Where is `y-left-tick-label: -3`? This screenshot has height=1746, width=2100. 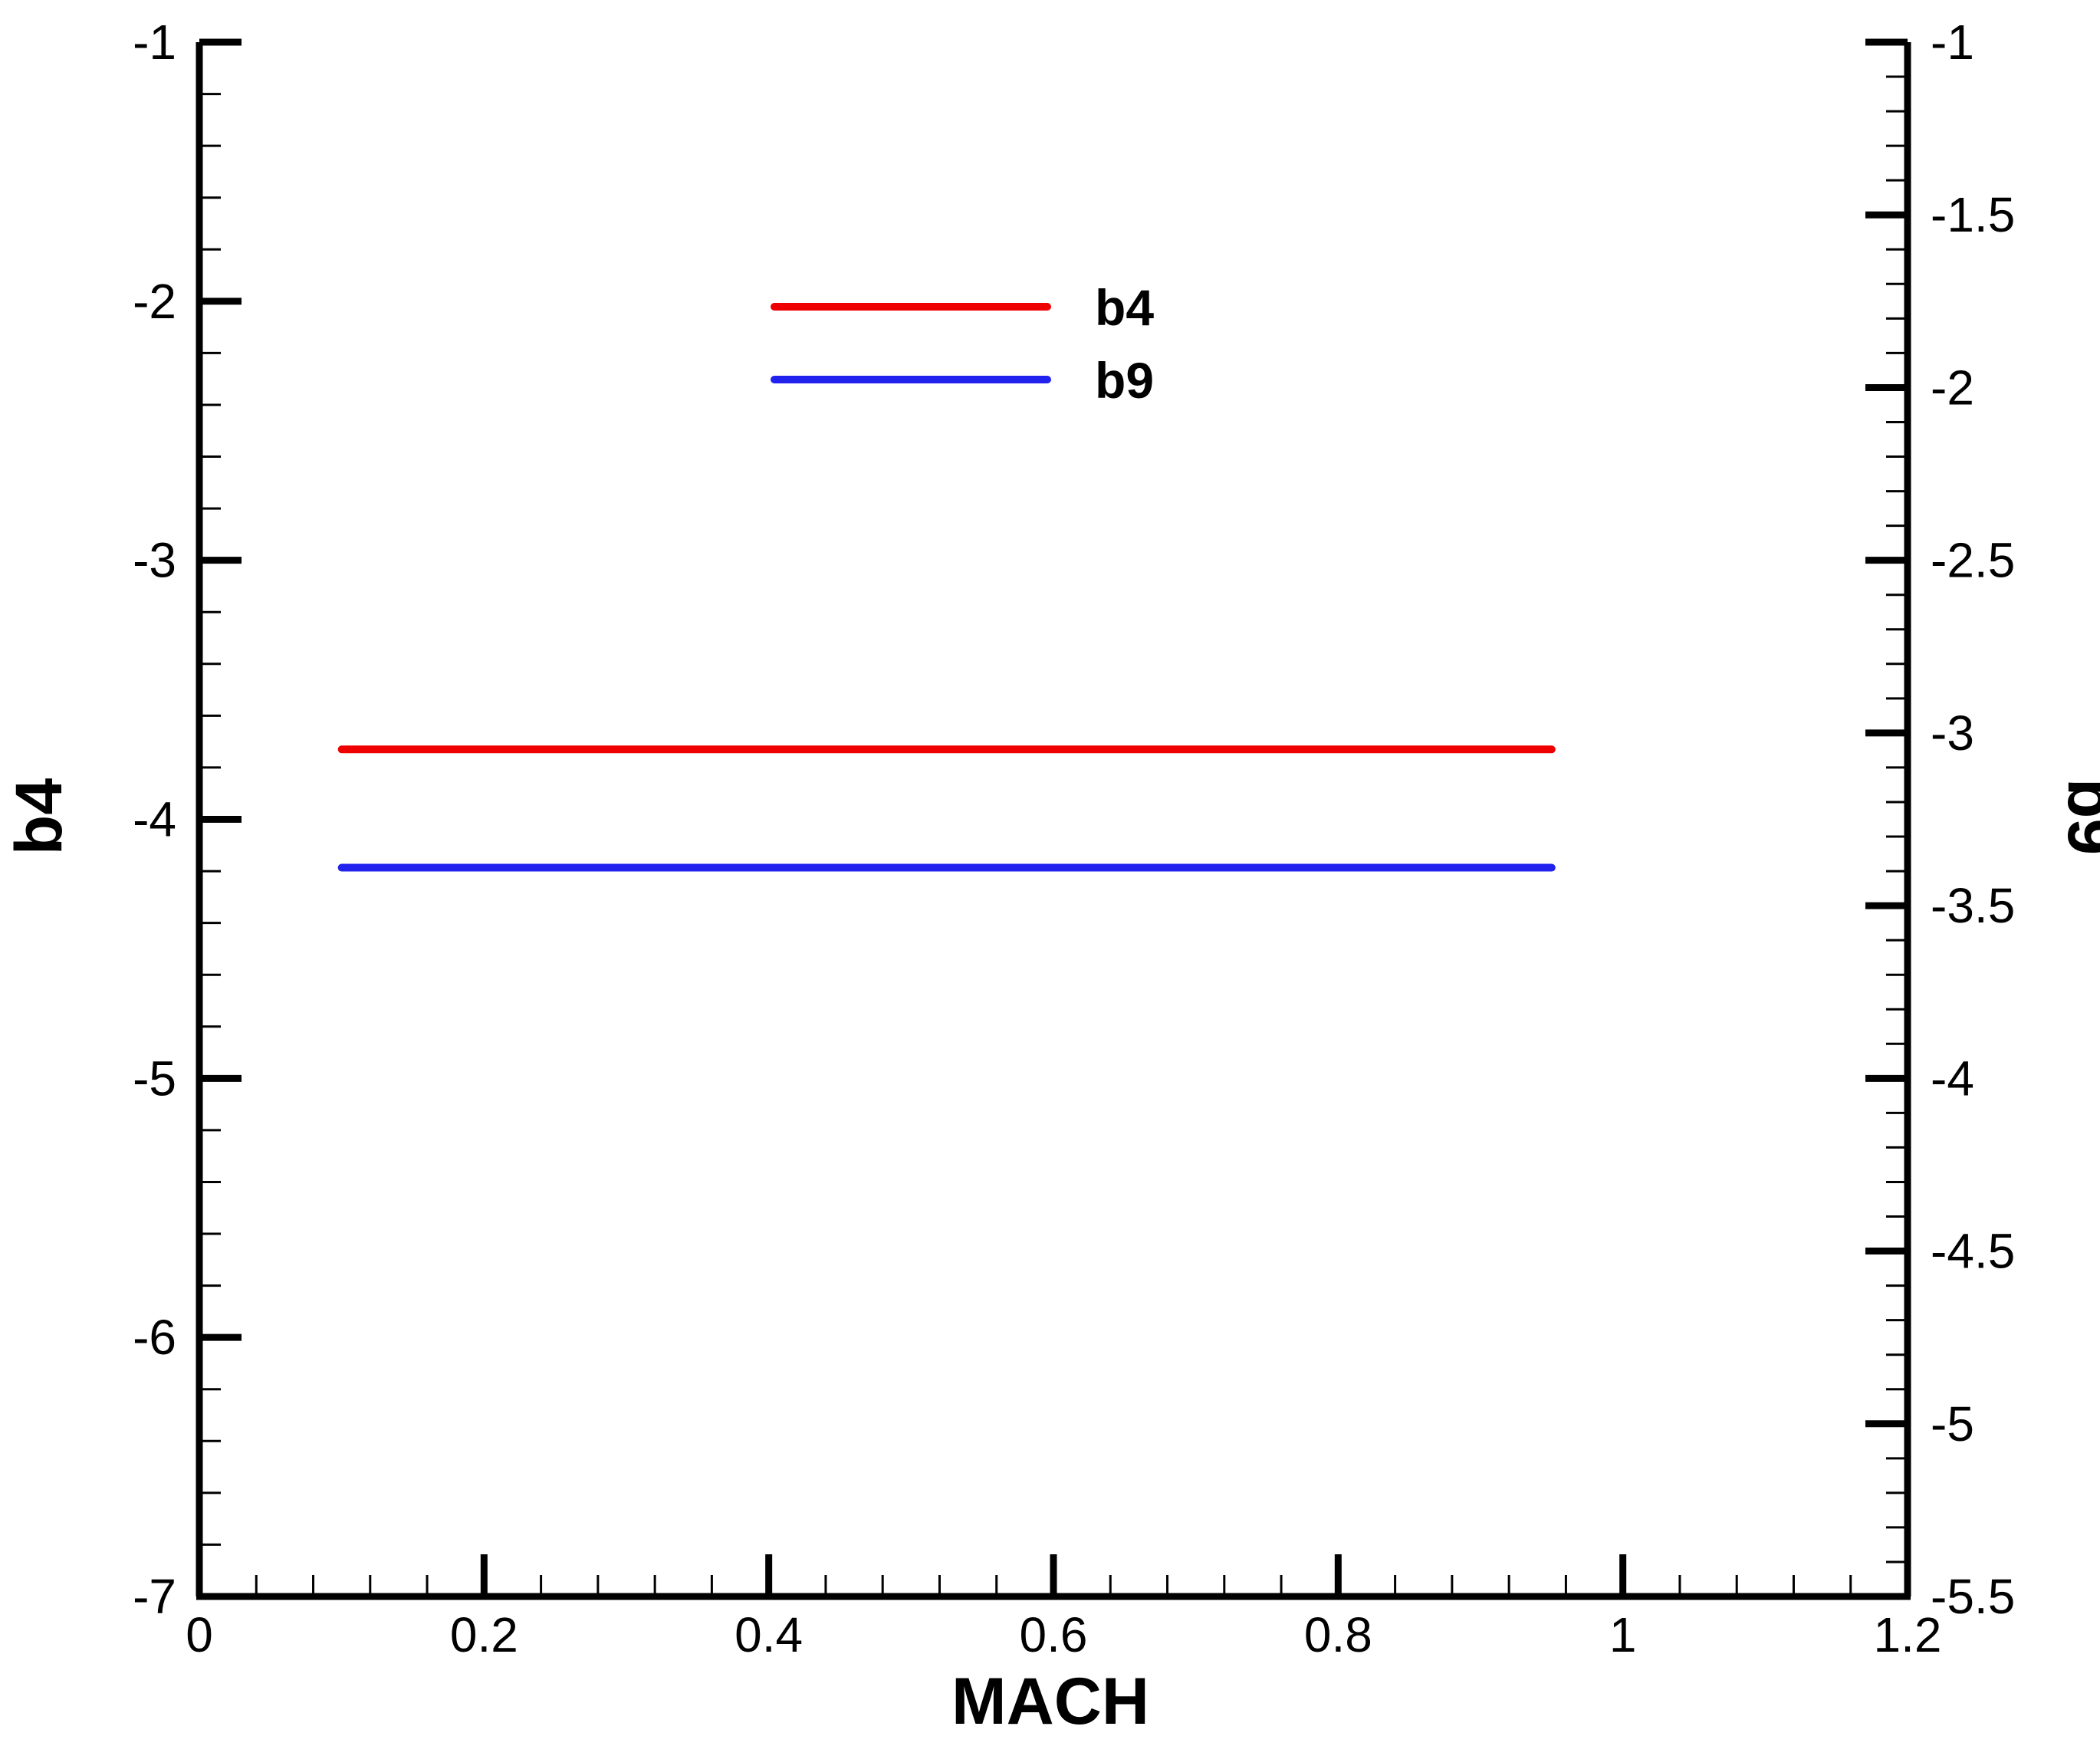
y-left-tick-label: -3 is located at coordinates (154, 560).